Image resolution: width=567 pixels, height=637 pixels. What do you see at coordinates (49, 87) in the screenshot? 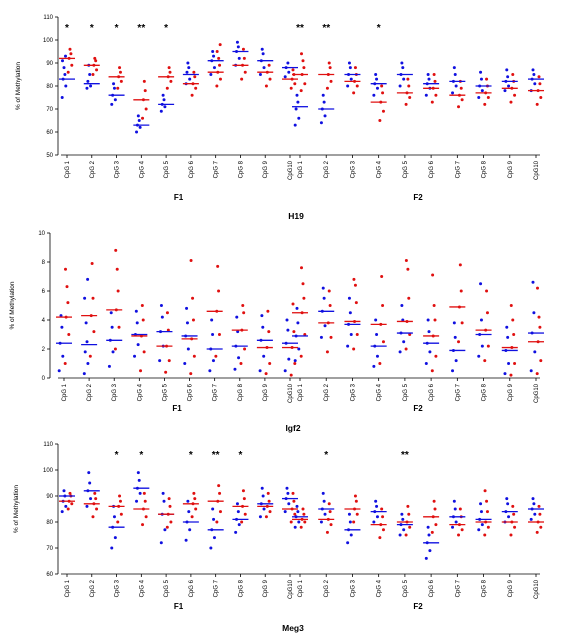
I see `y-tick-label: 80` at bounding box center [49, 87].